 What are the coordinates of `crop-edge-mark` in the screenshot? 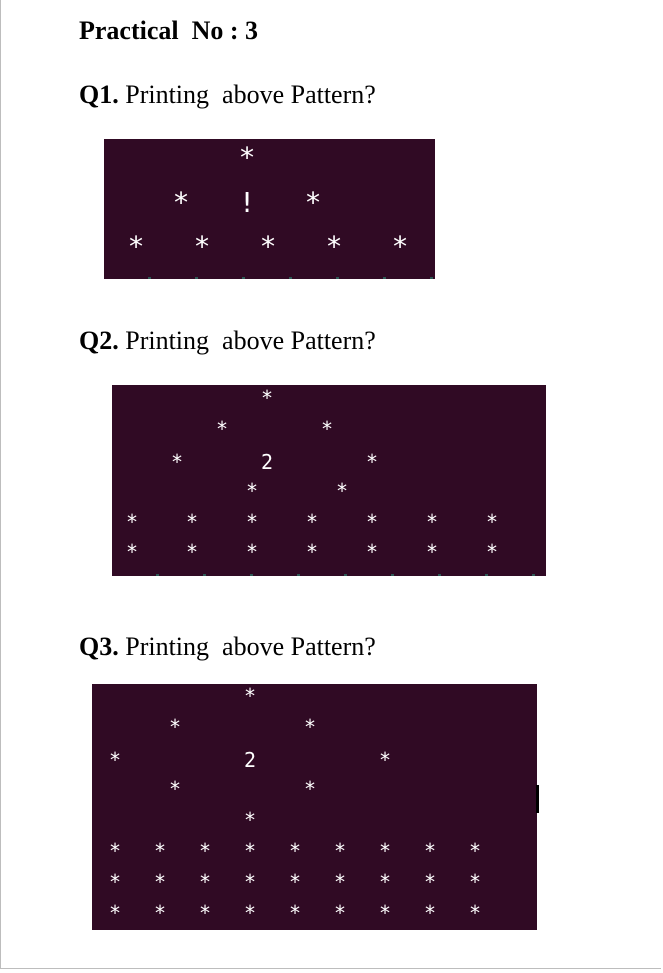 It's located at (537, 799).